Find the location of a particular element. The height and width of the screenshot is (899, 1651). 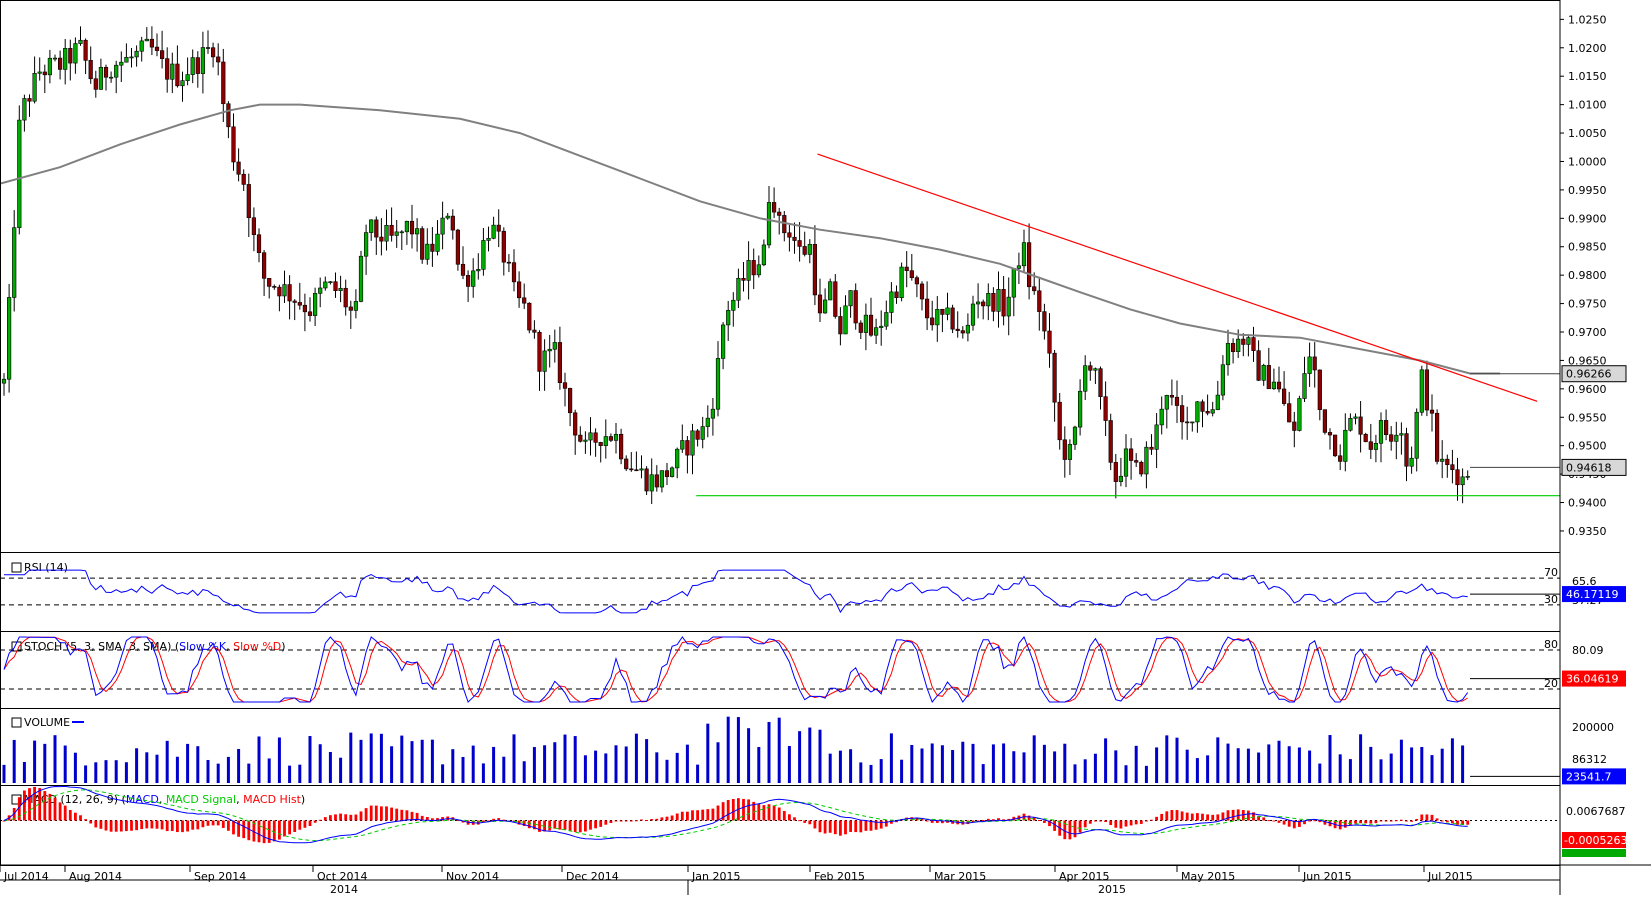

rsi-close-icon is located at coordinates (16, 567).